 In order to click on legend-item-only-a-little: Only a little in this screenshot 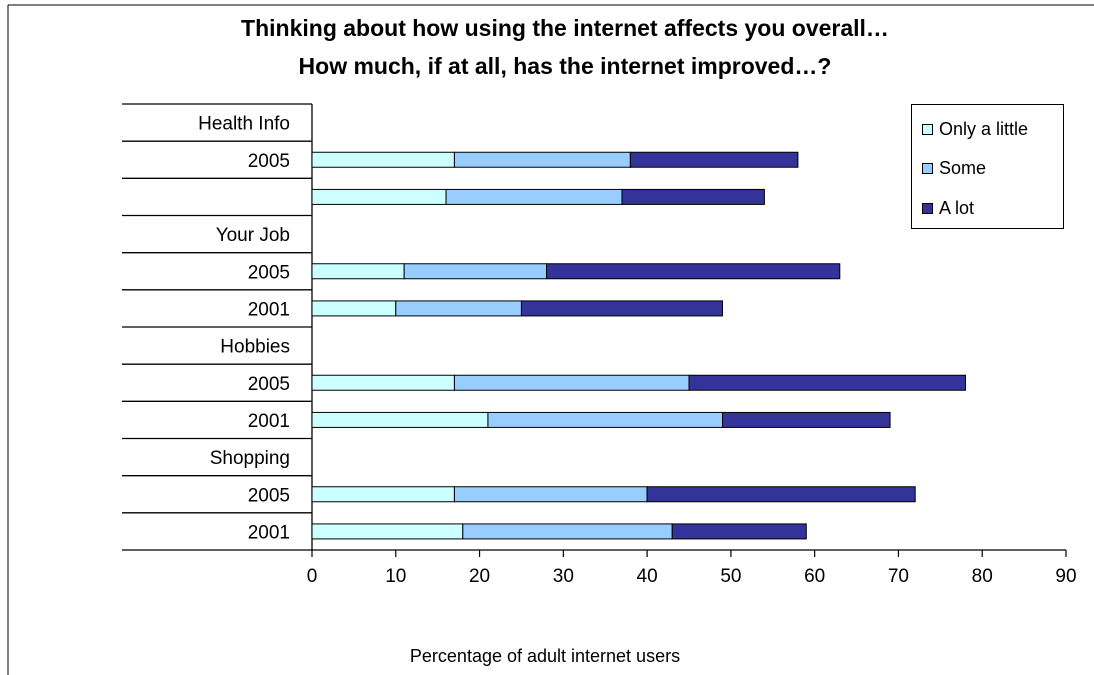, I will do `click(975, 129)`.